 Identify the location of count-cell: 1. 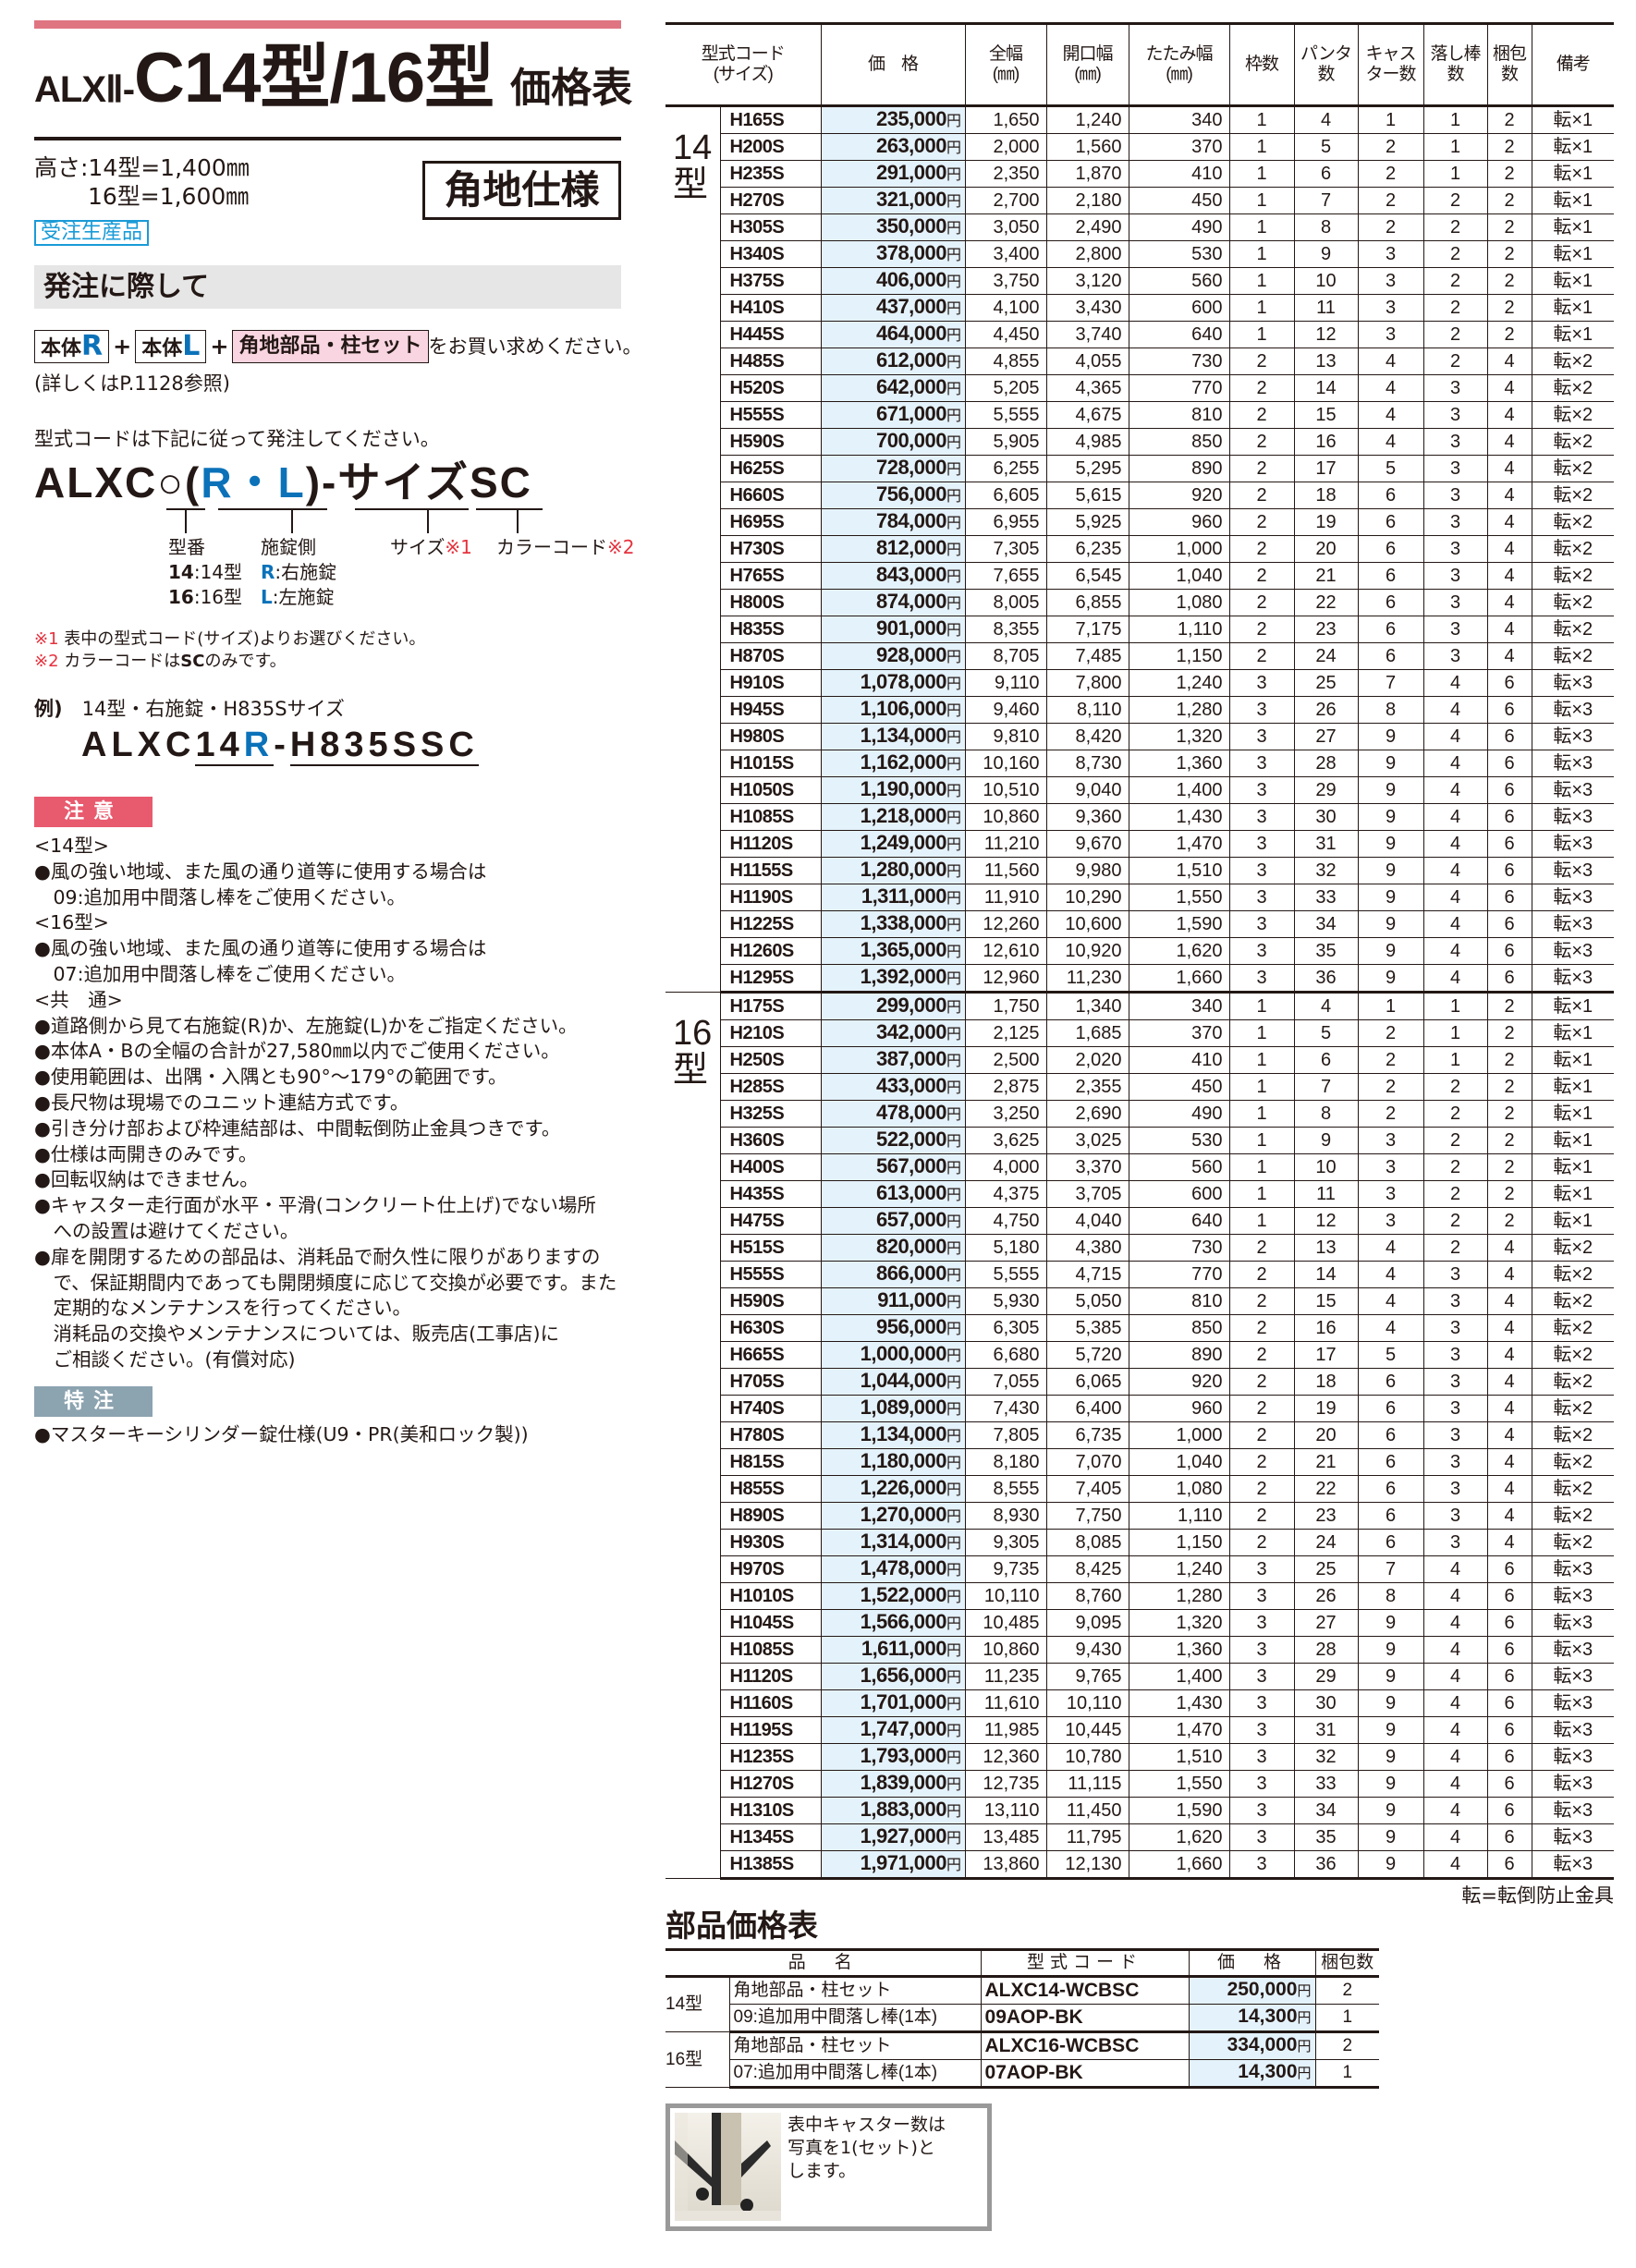
(1261, 1114).